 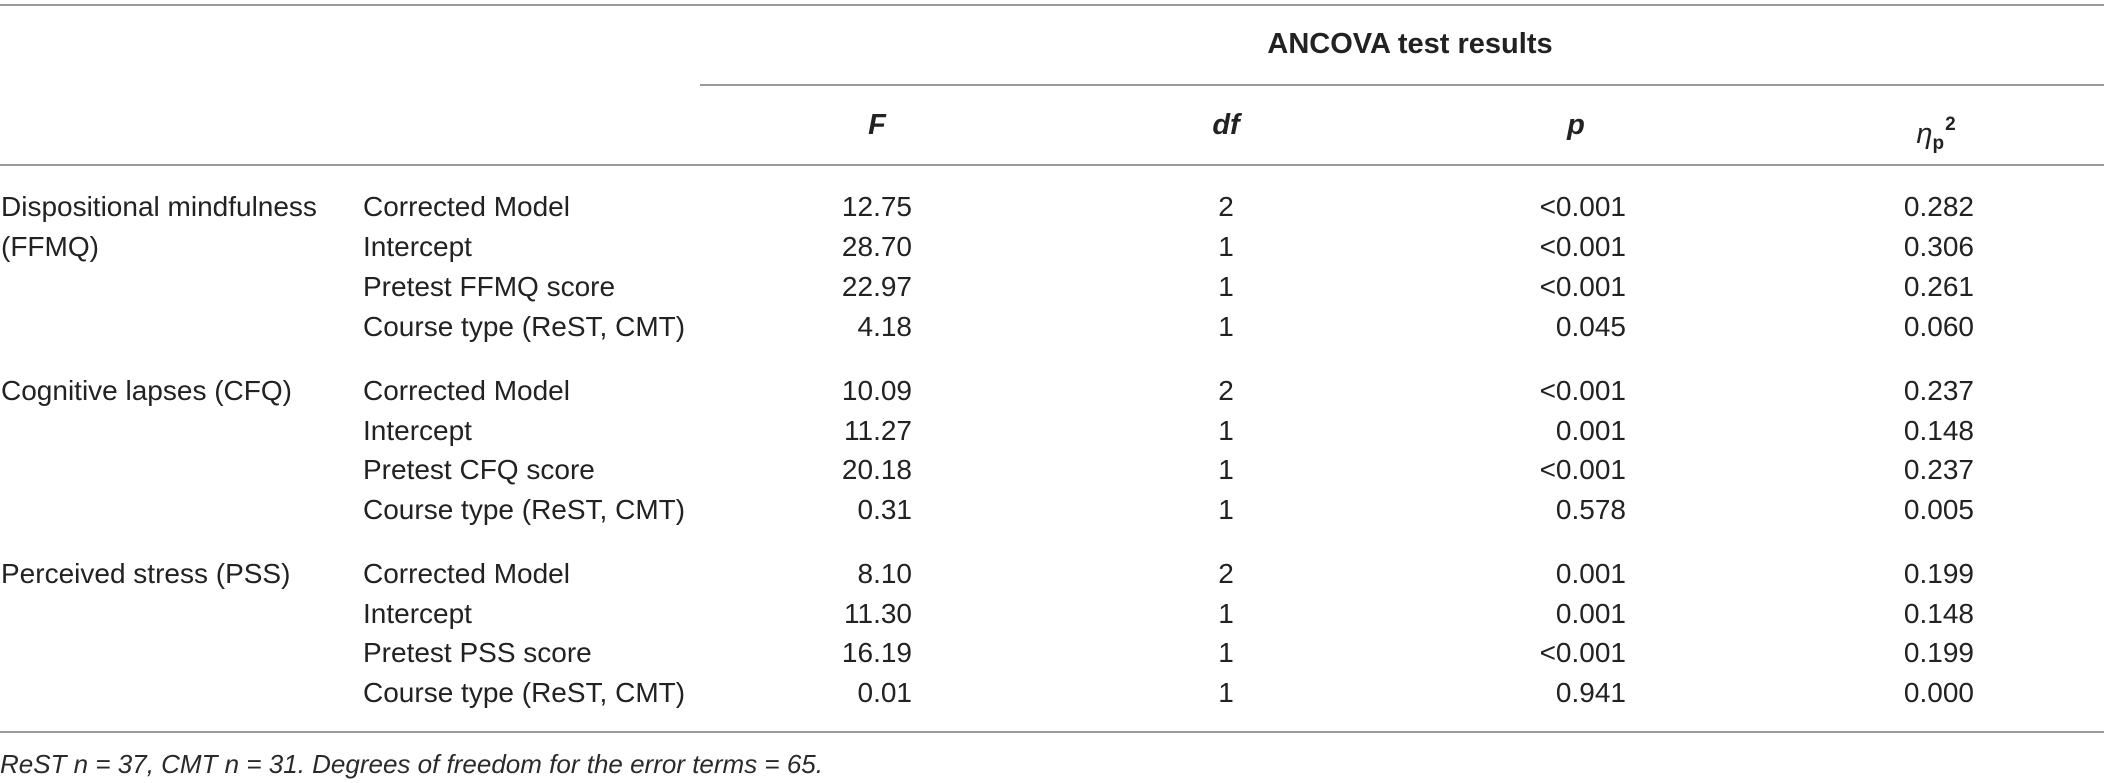 I want to click on cell-f: 4.18, so click(x=885, y=326).